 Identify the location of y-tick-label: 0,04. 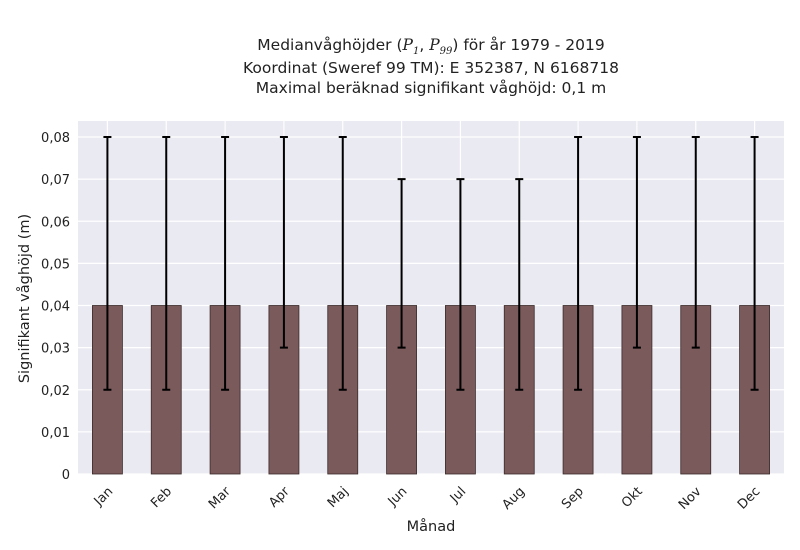
(55, 307).